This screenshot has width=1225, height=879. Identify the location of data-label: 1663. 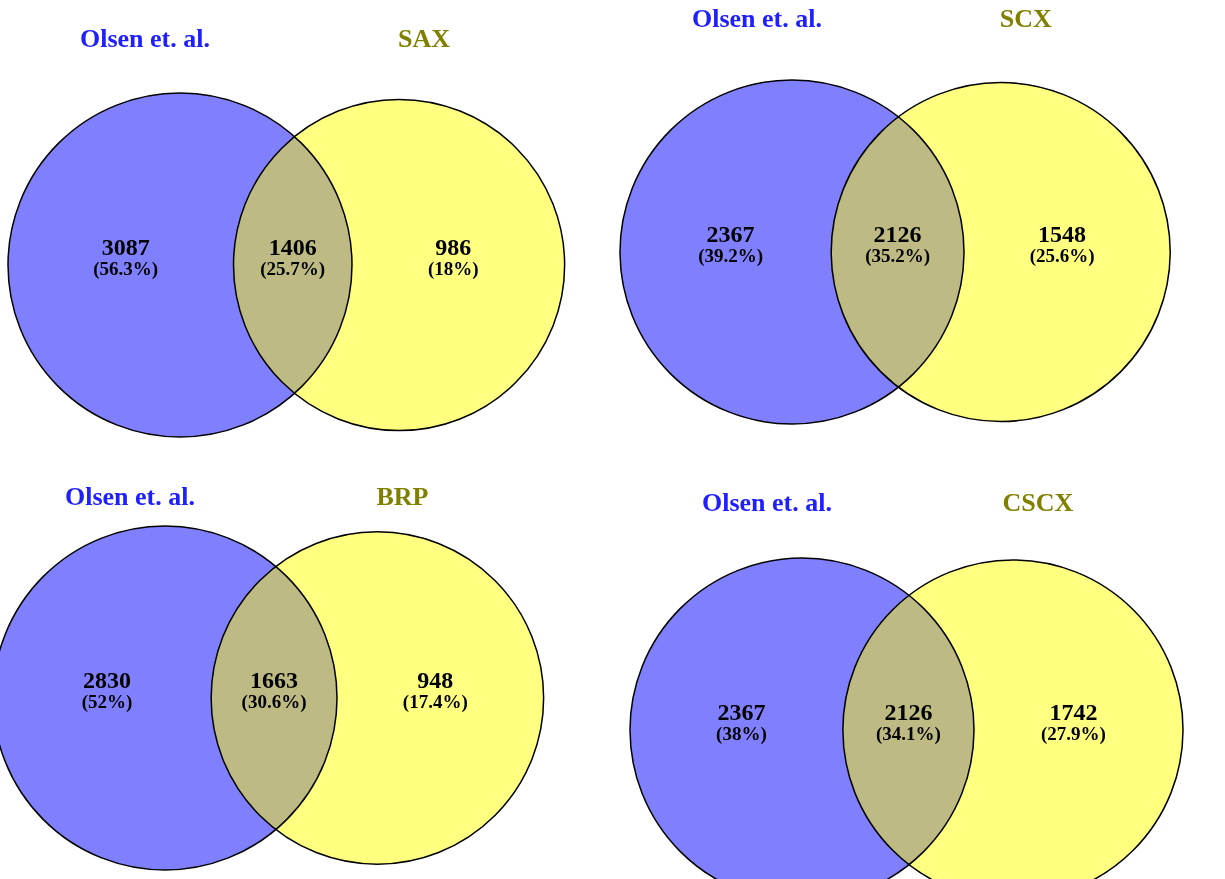
(274, 680).